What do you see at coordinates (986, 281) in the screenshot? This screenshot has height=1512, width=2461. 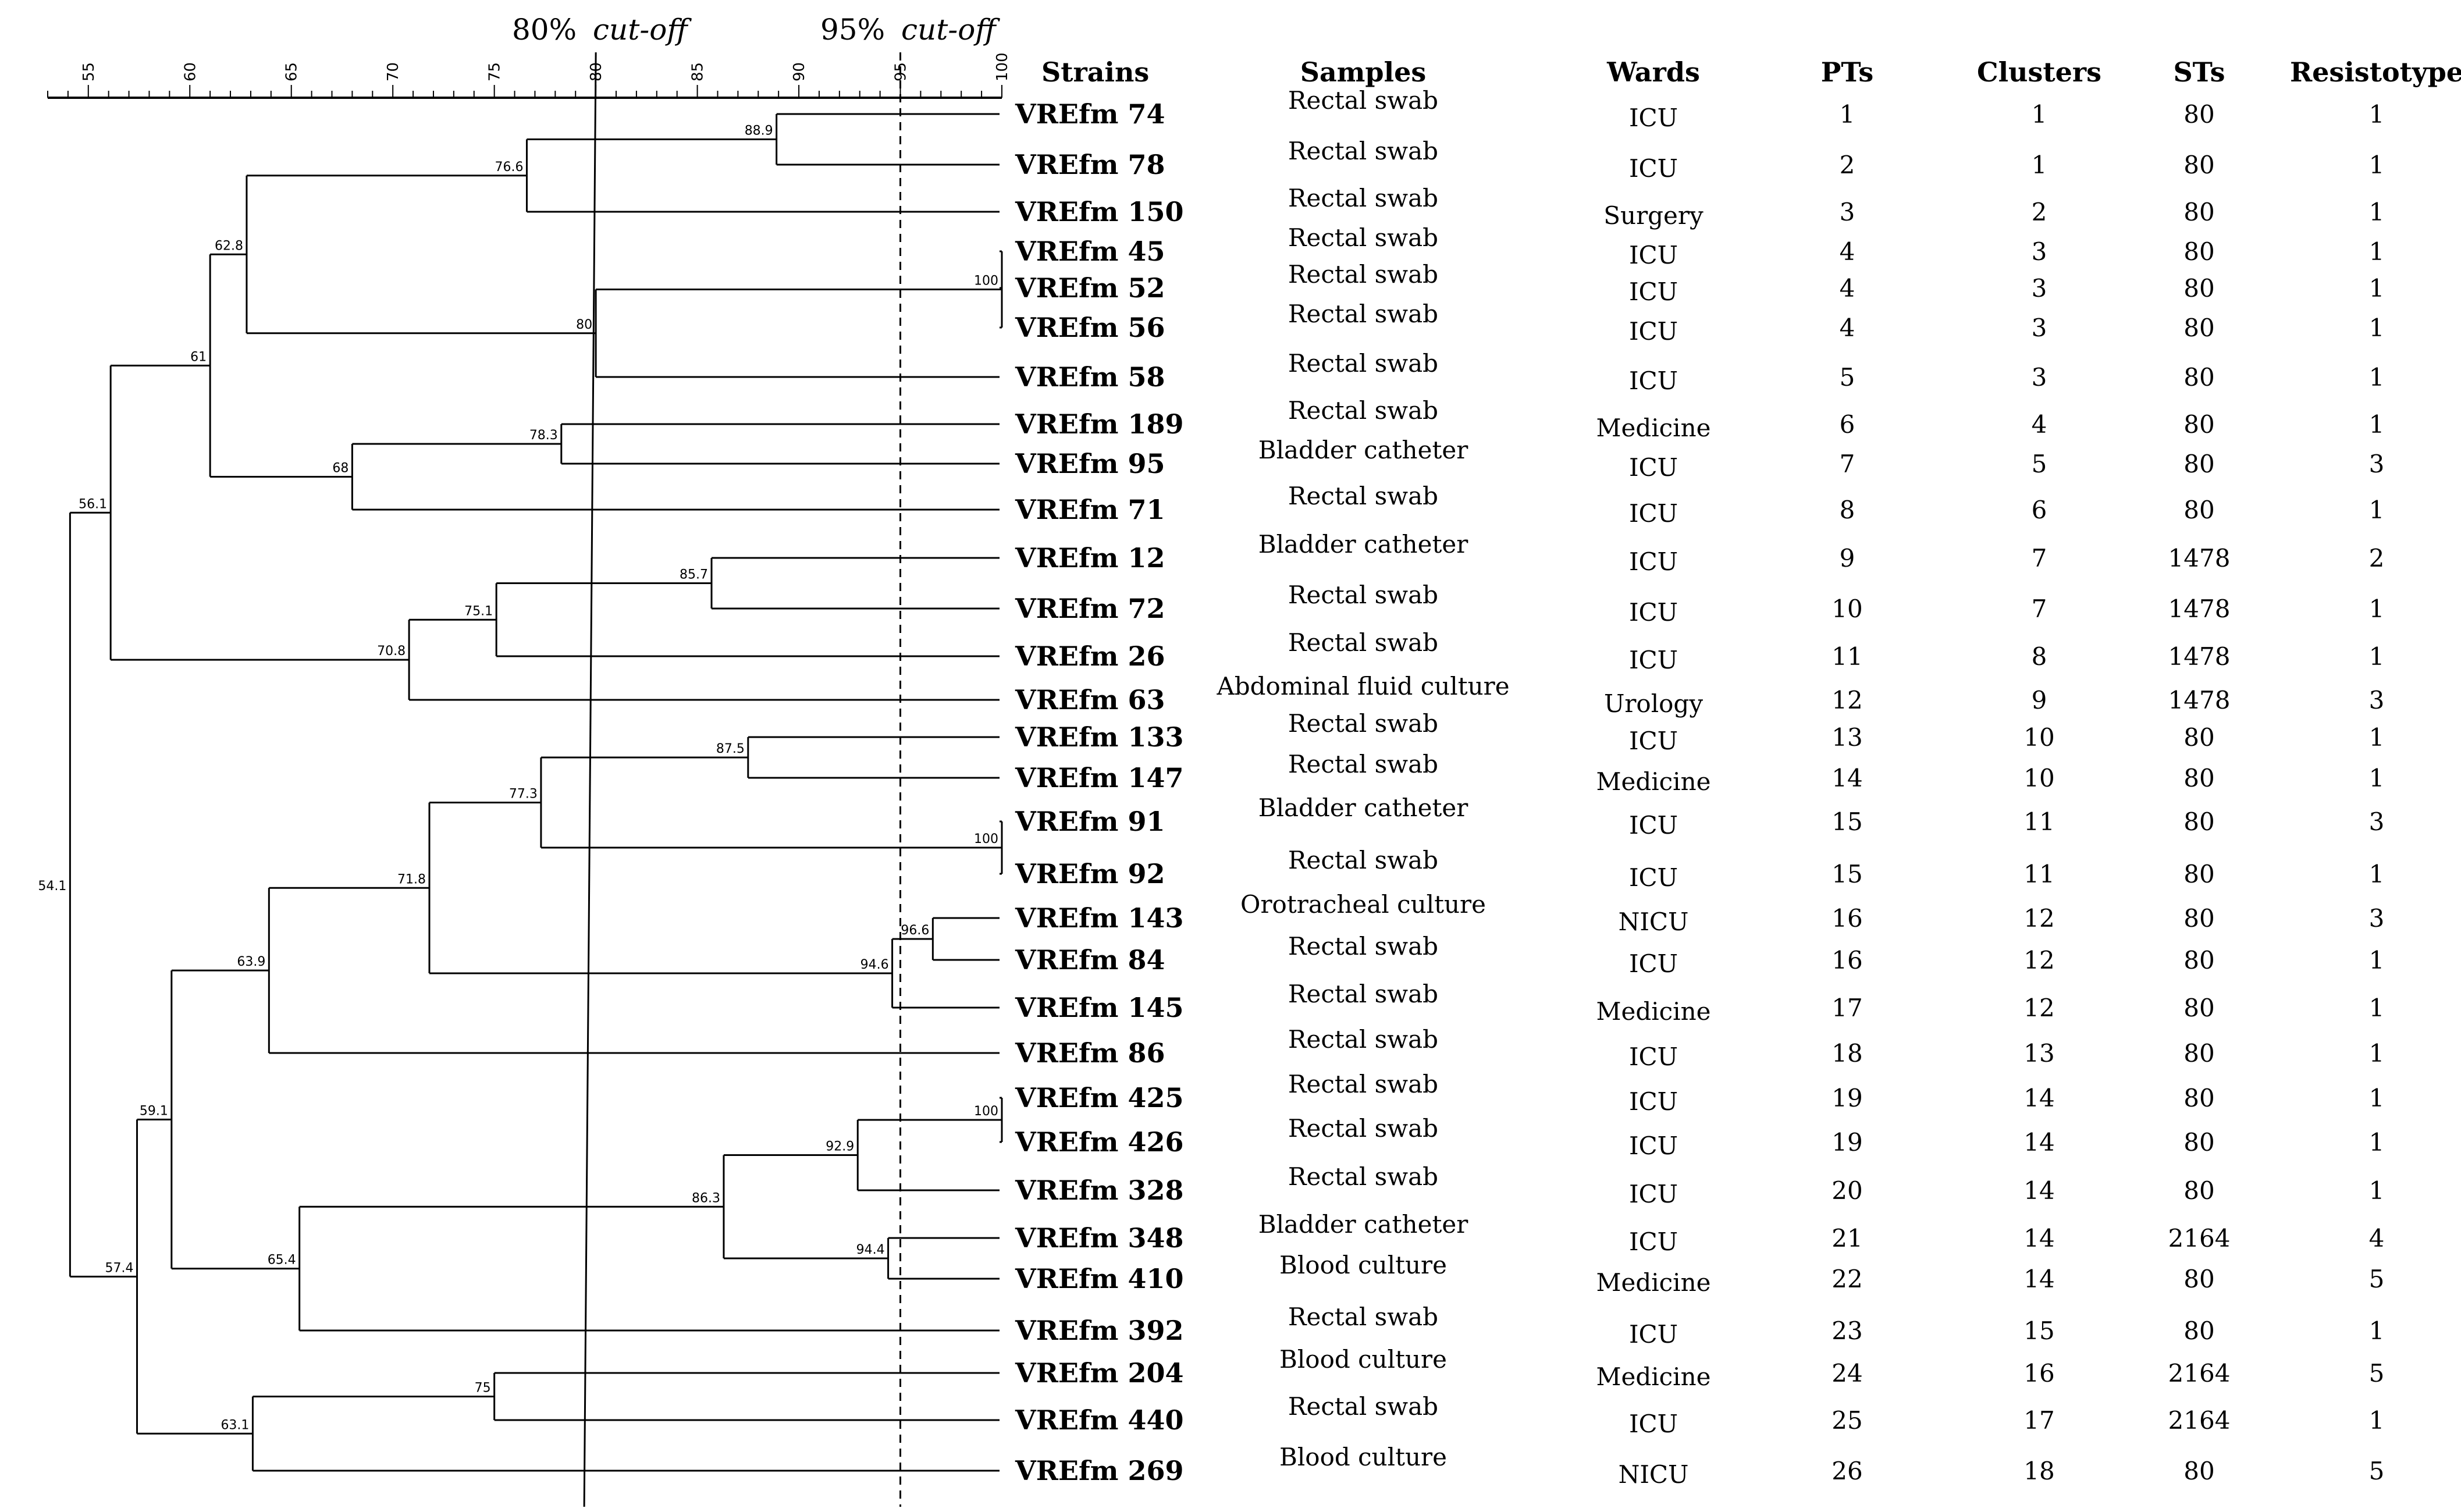 I see `node-similarity-label: 100` at bounding box center [986, 281].